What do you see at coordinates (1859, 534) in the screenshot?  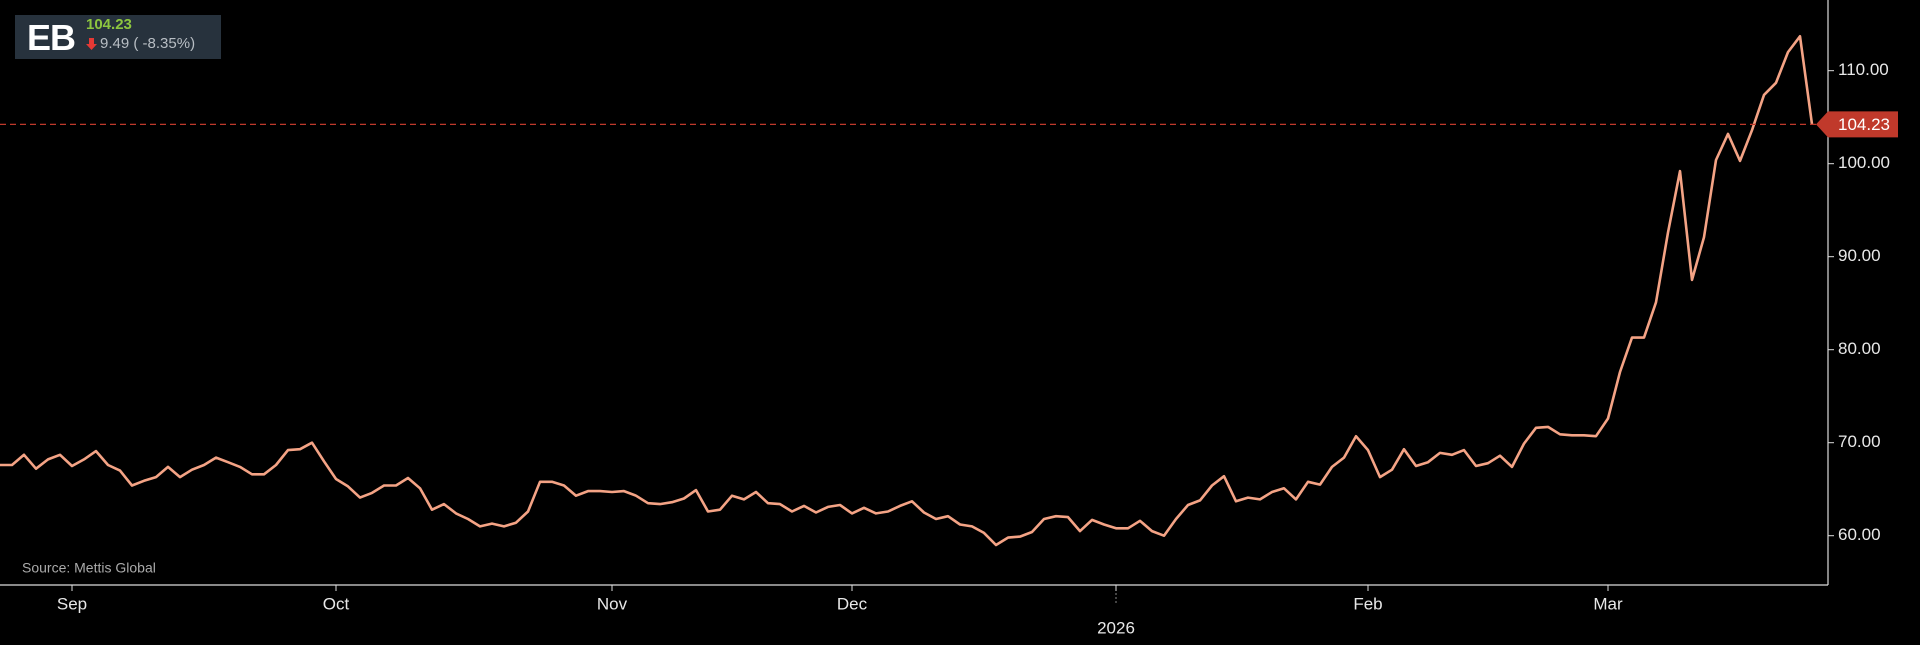 I see `y-tick-label: 60.00` at bounding box center [1859, 534].